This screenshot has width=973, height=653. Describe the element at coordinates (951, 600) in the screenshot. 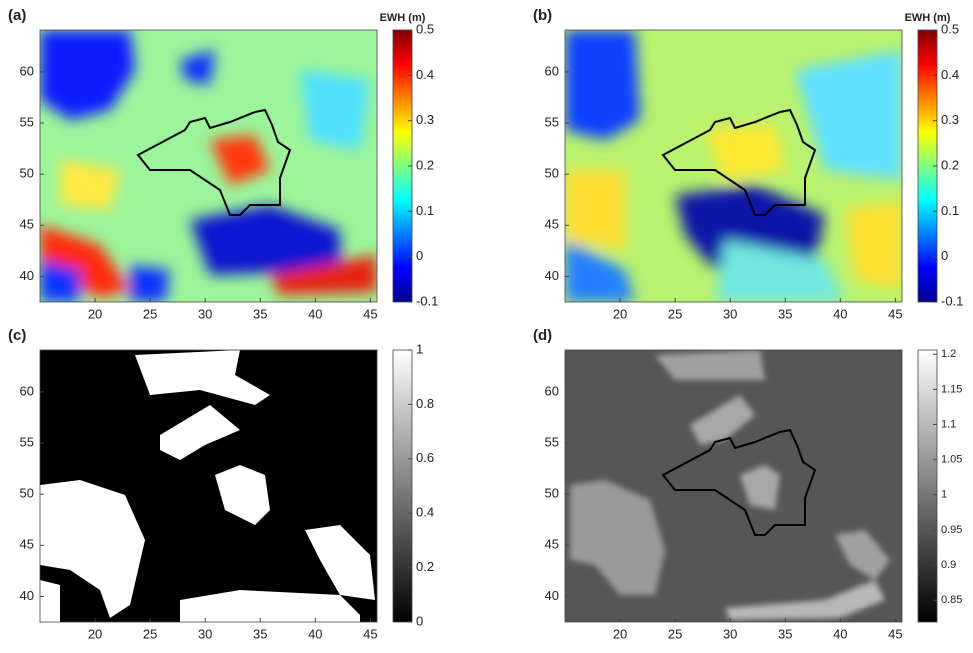

I see `colorbar-tick-label: 0.85` at that location.